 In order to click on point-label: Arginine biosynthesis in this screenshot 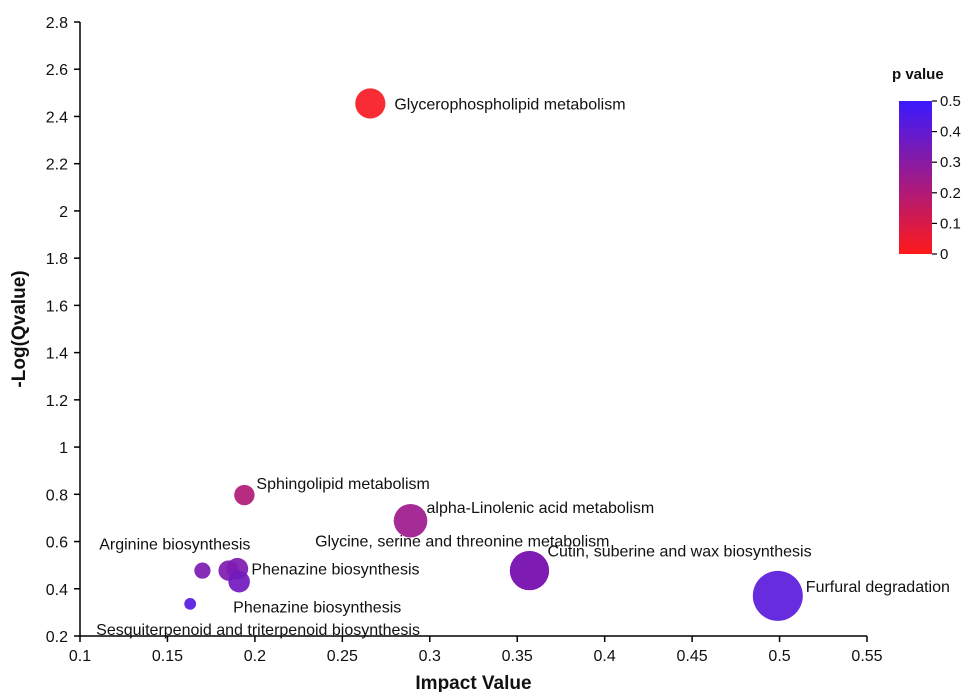, I will do `click(174, 545)`.